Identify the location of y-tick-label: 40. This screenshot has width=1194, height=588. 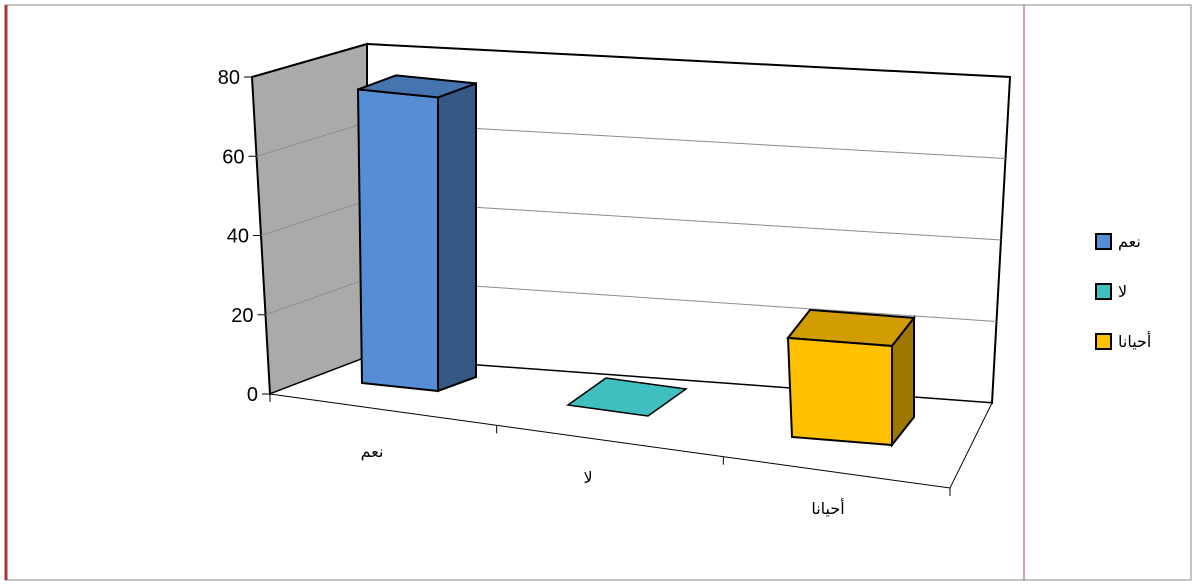
(238, 237).